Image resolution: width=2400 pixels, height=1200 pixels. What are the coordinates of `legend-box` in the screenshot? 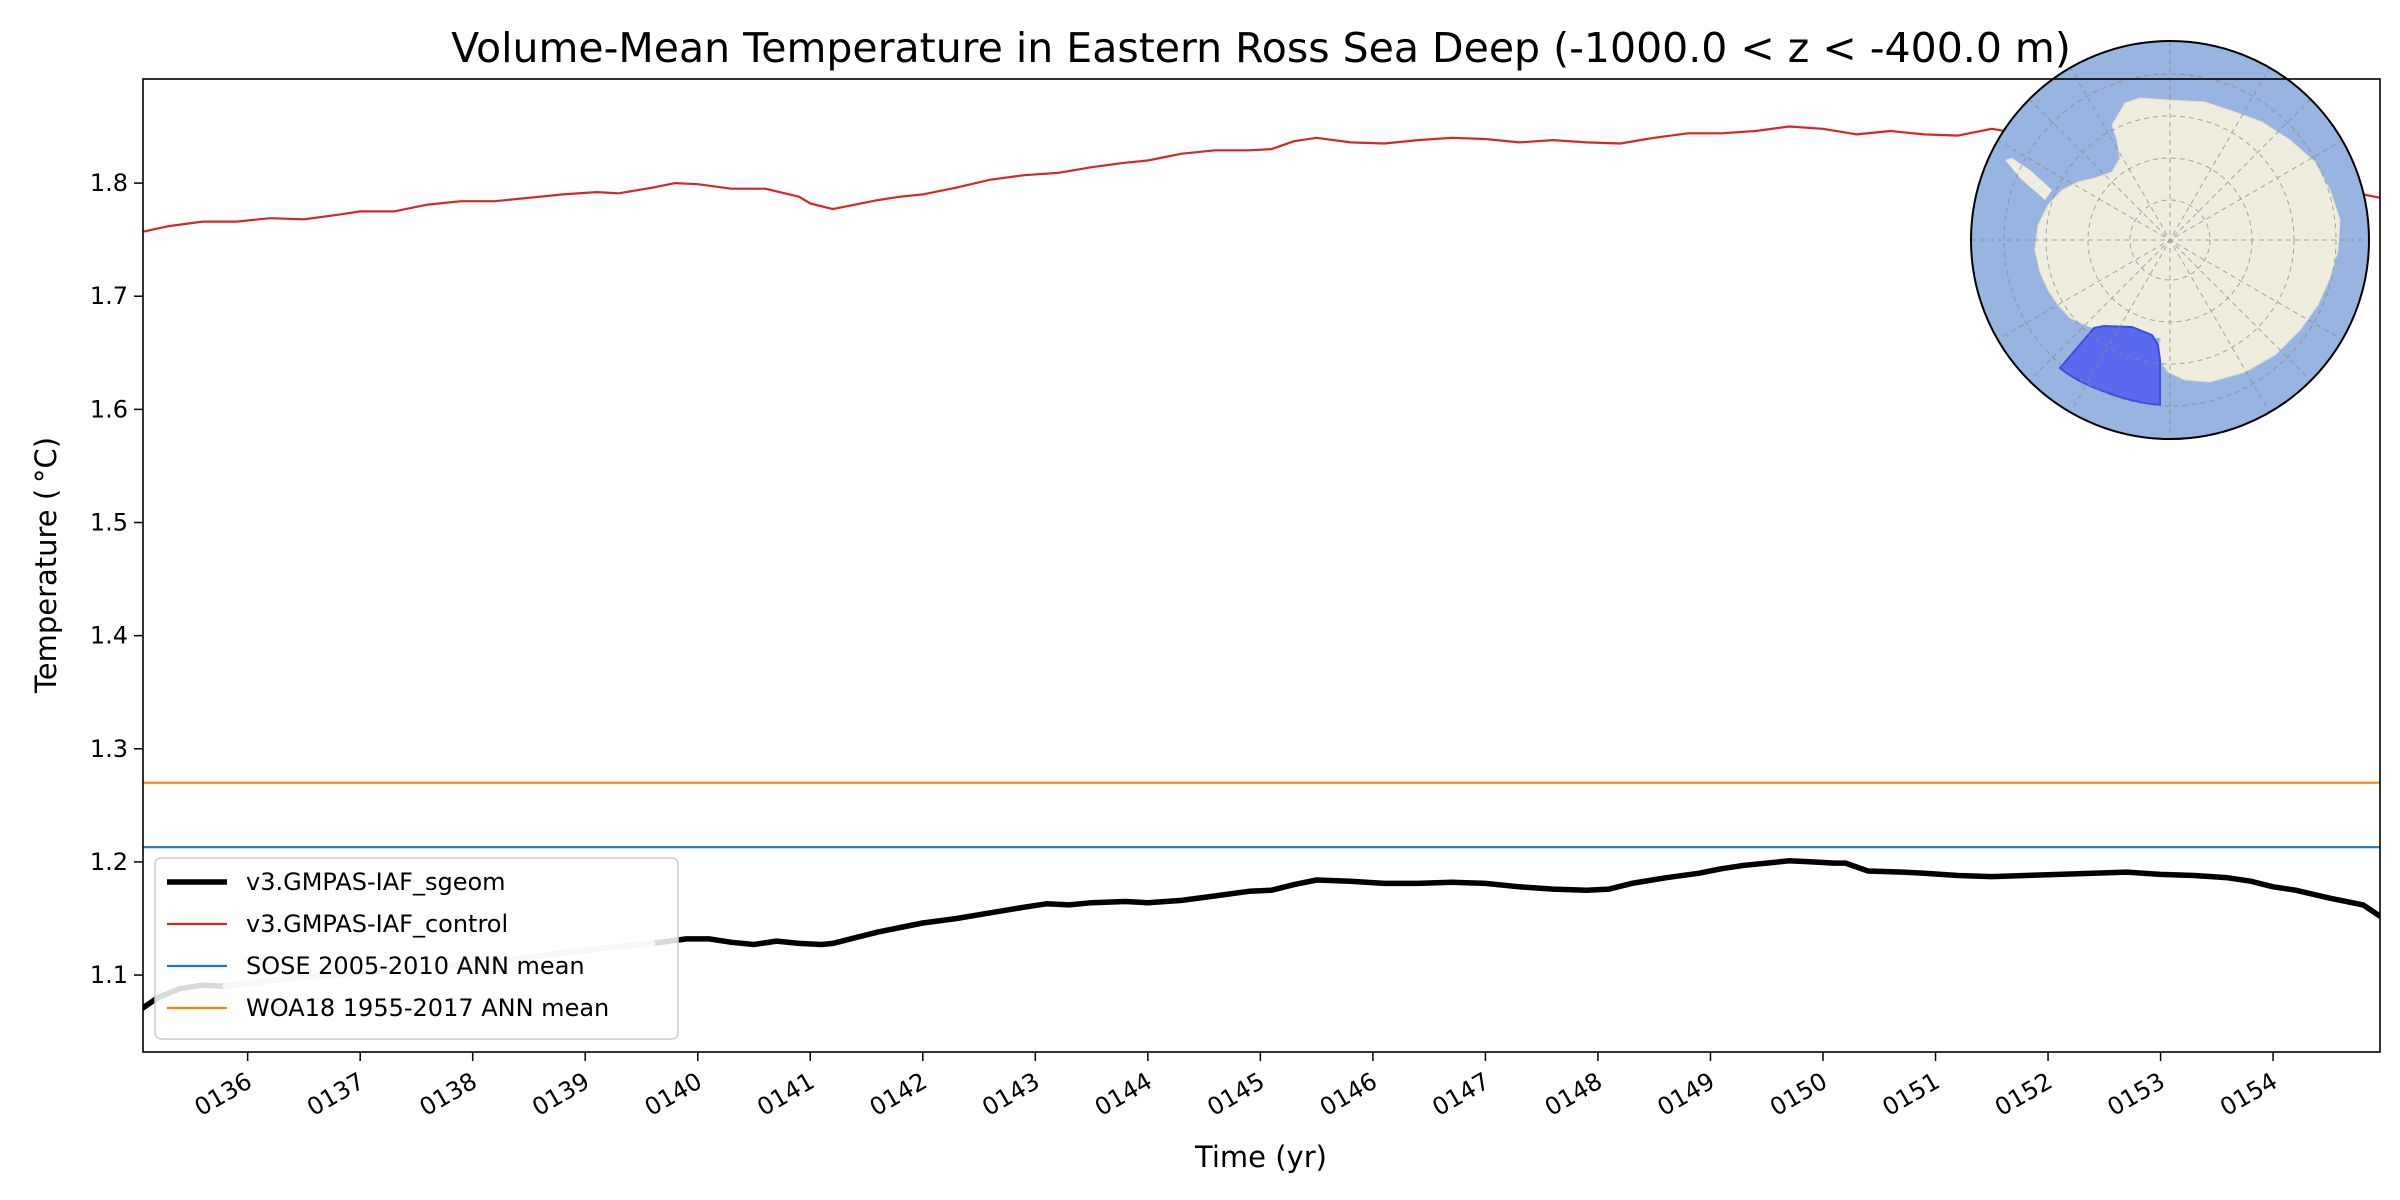 It's located at (416, 948).